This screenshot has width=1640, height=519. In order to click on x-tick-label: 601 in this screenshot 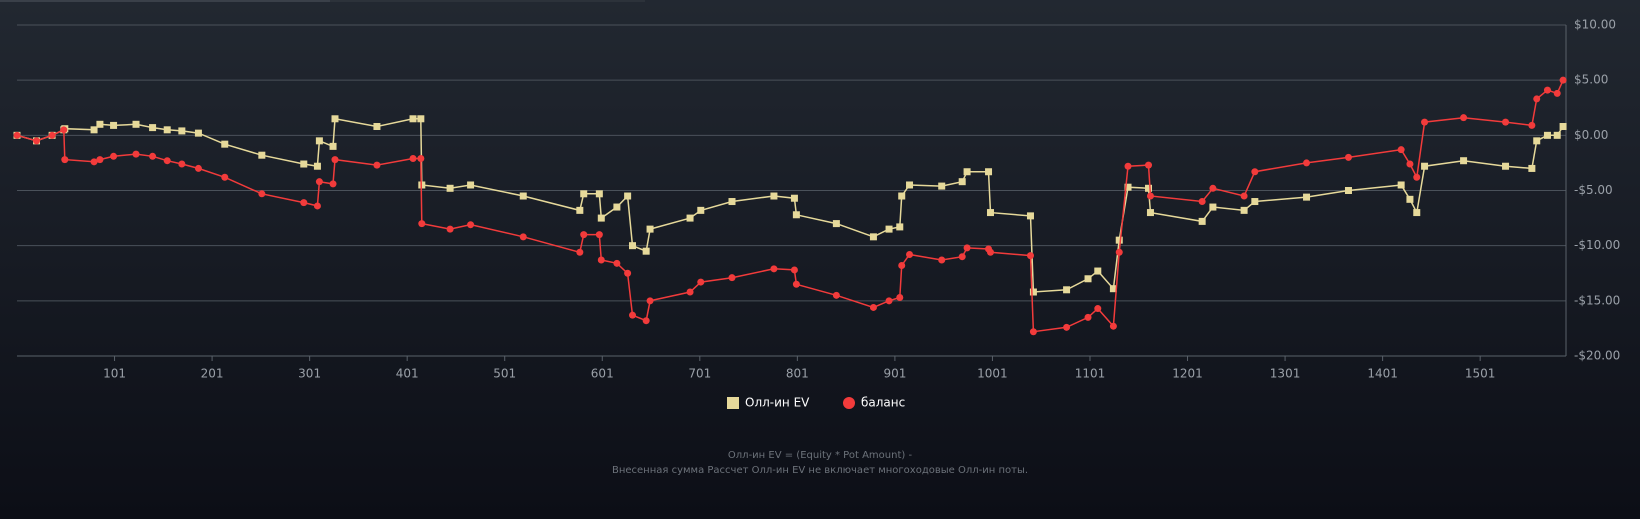, I will do `click(602, 374)`.